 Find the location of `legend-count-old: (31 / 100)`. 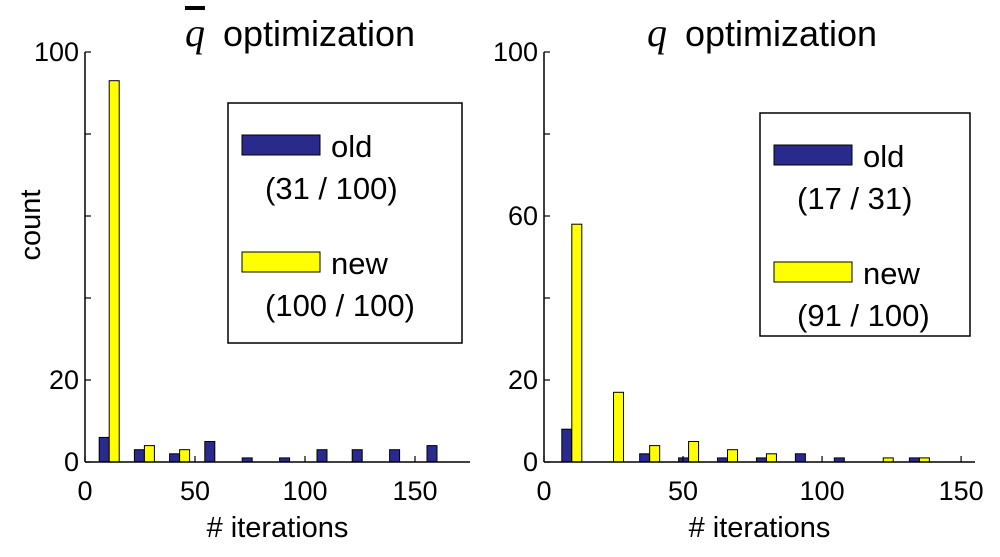

legend-count-old: (31 / 100) is located at coordinates (331, 188).